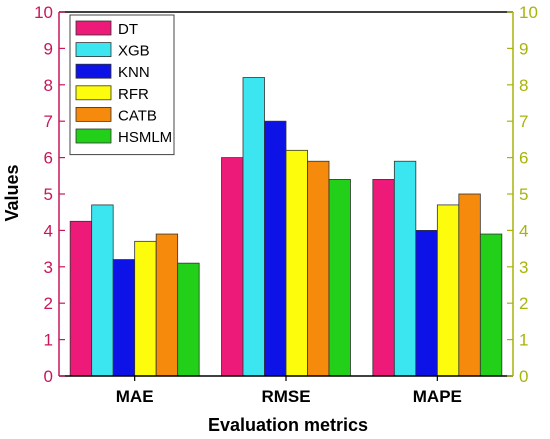  What do you see at coordinates (48, 121) in the screenshot?
I see `left-tick-label: 7` at bounding box center [48, 121].